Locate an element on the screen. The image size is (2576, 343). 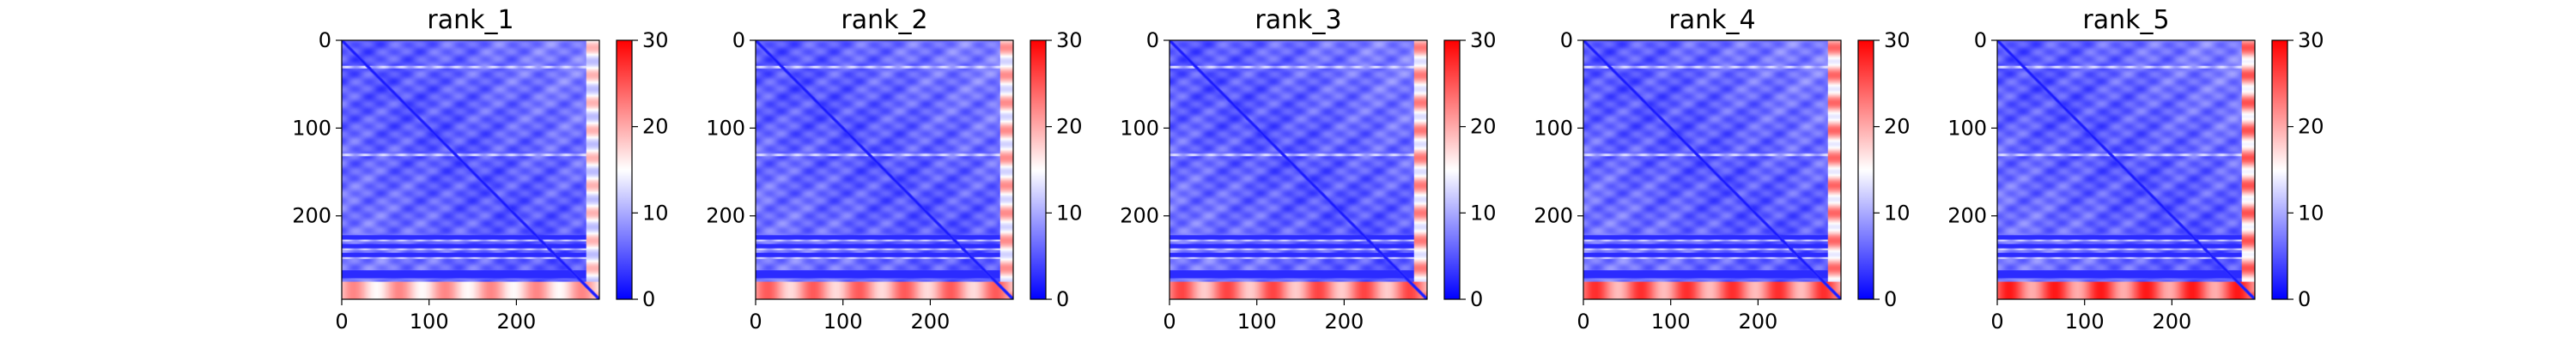
panel-rank_2: rank_2 0 100 200 0 100 200 0 10 20 30 is located at coordinates (894, 169).